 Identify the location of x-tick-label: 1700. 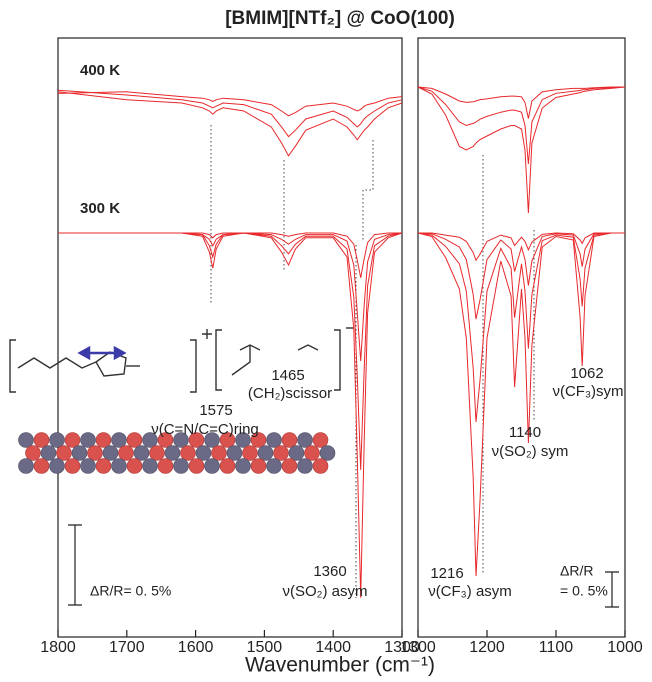
(127, 647).